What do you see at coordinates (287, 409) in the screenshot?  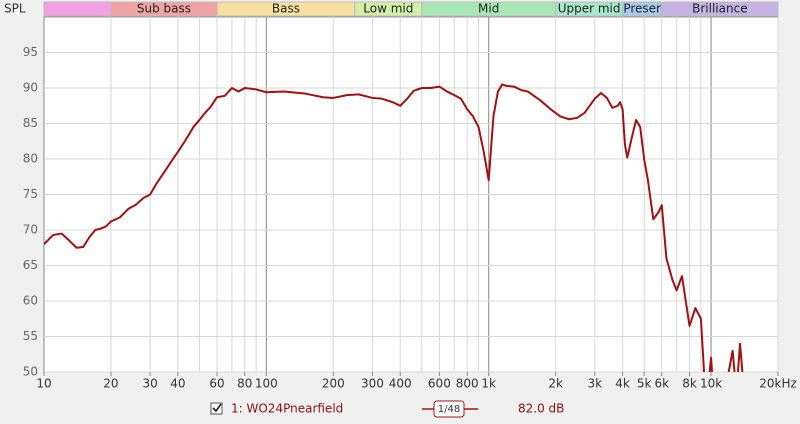 I see `legend-entry: 1: WO24Pnearfield` at bounding box center [287, 409].